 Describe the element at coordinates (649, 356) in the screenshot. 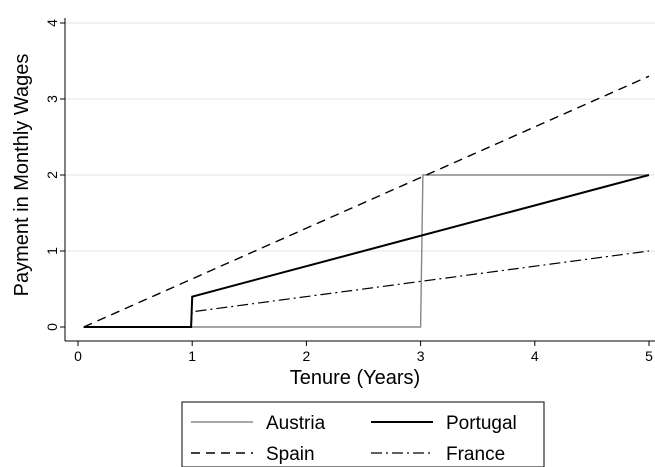

I see `x-tick-label-5: 5` at that location.